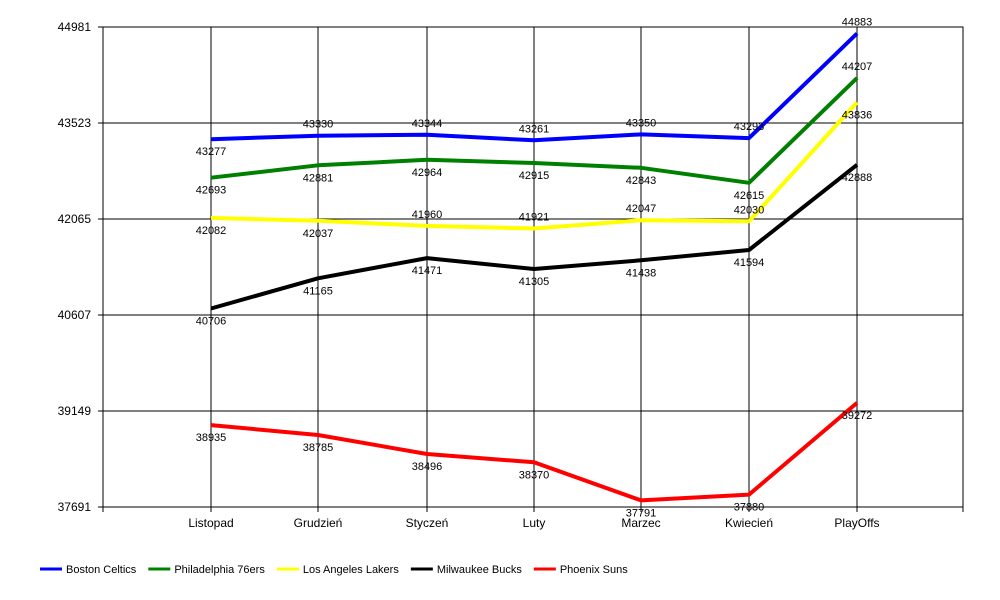  What do you see at coordinates (857, 22) in the screenshot?
I see `data-label: 44883` at bounding box center [857, 22].